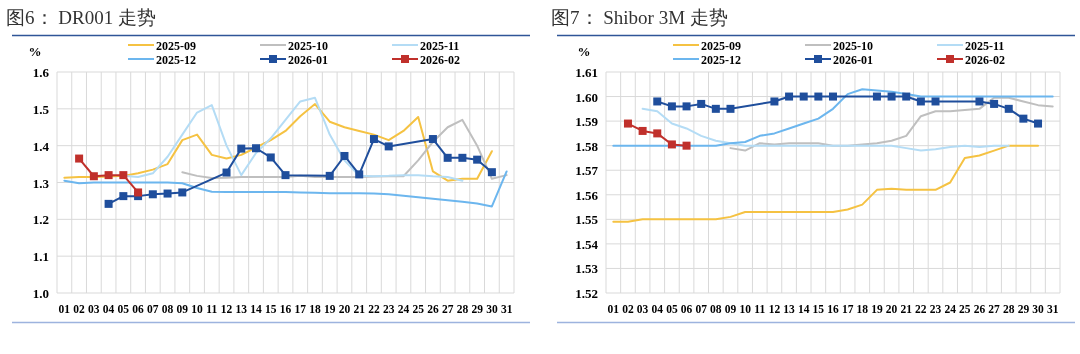 The height and width of the screenshot is (354, 1080). What do you see at coordinates (123, 309) in the screenshot?
I see `x-tick-label: 05` at bounding box center [123, 309].